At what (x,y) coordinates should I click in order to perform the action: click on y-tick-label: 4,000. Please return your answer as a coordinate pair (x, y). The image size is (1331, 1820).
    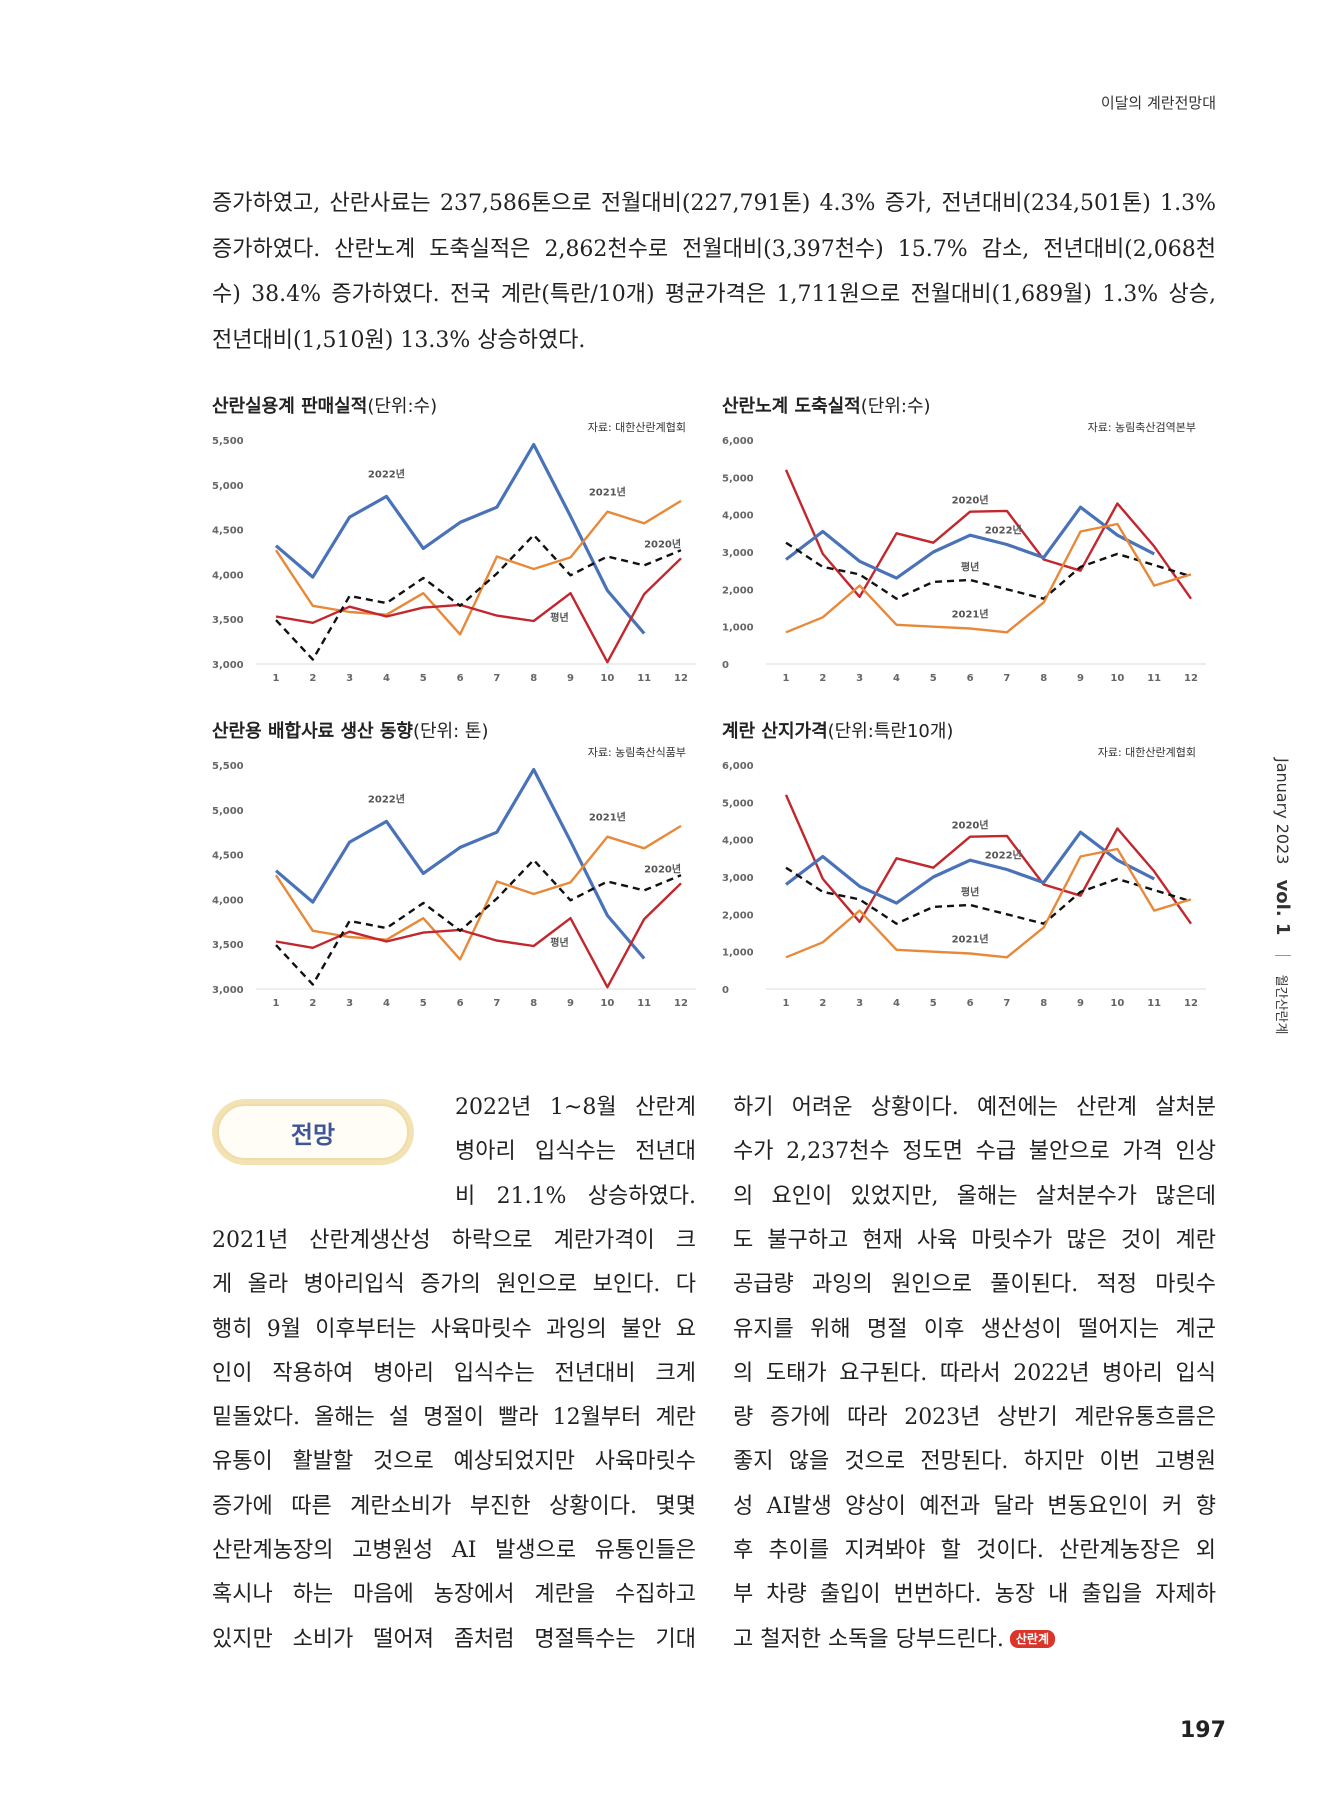
    Looking at the image, I should click on (228, 900).